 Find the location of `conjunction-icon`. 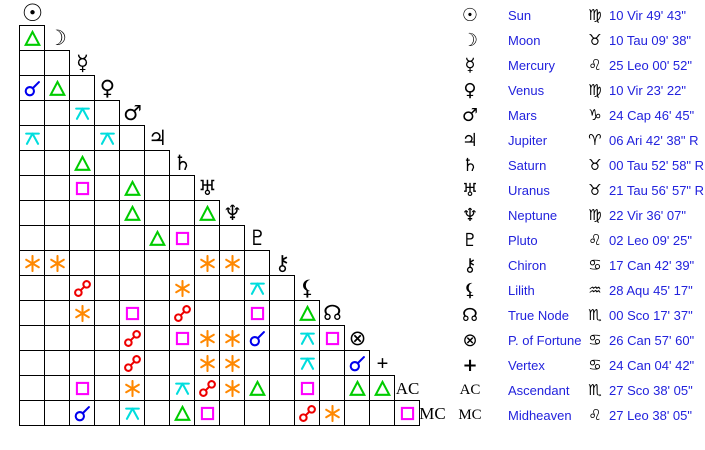

conjunction-icon is located at coordinates (257, 338).